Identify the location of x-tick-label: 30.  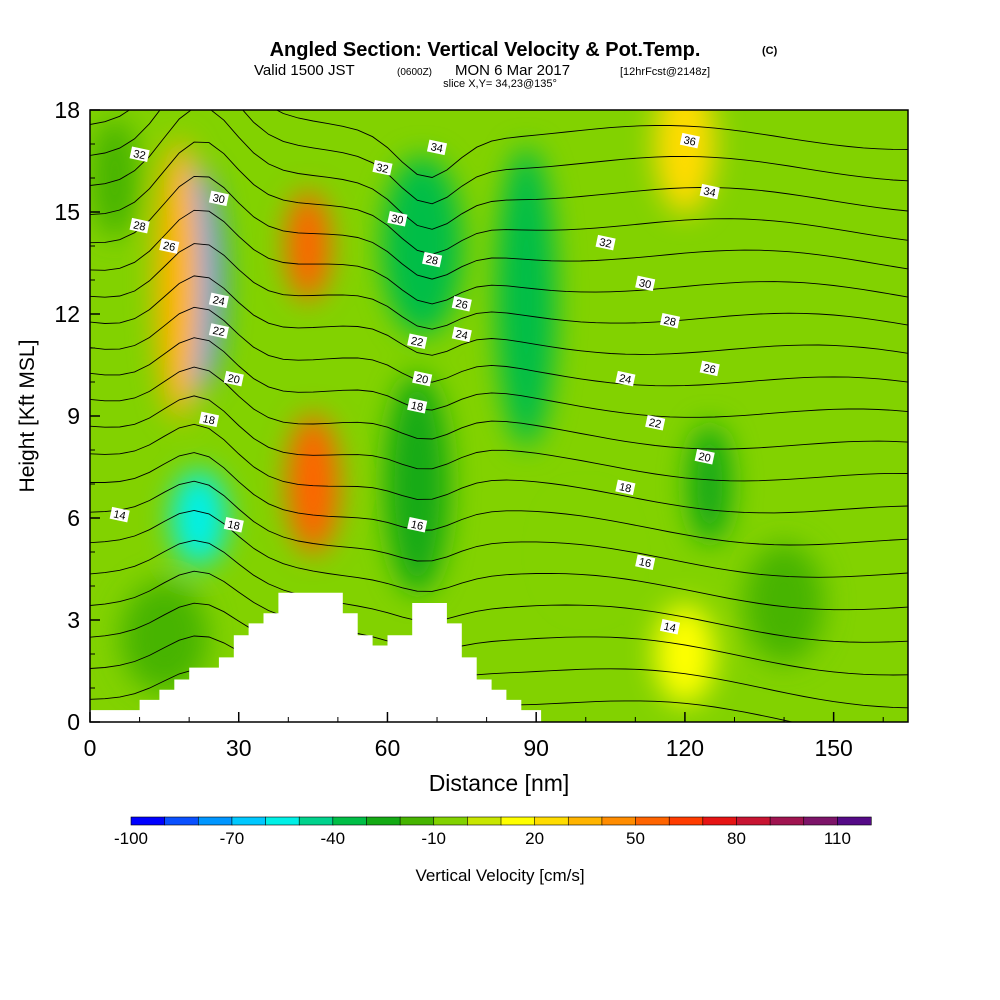
(239, 748).